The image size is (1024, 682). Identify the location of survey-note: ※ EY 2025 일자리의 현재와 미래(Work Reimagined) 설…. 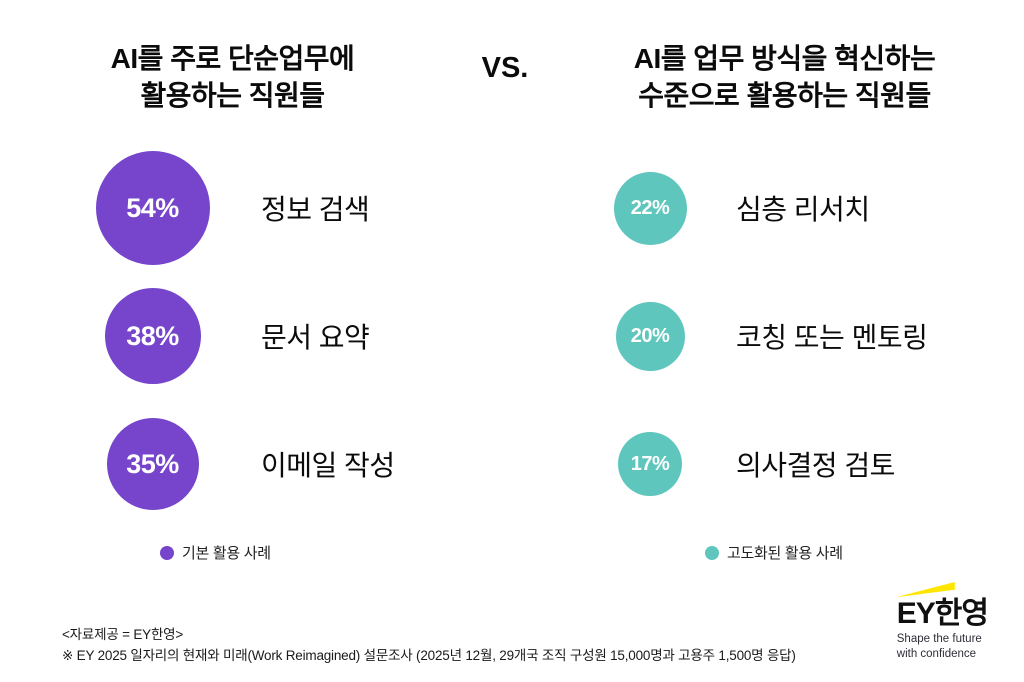
(429, 655).